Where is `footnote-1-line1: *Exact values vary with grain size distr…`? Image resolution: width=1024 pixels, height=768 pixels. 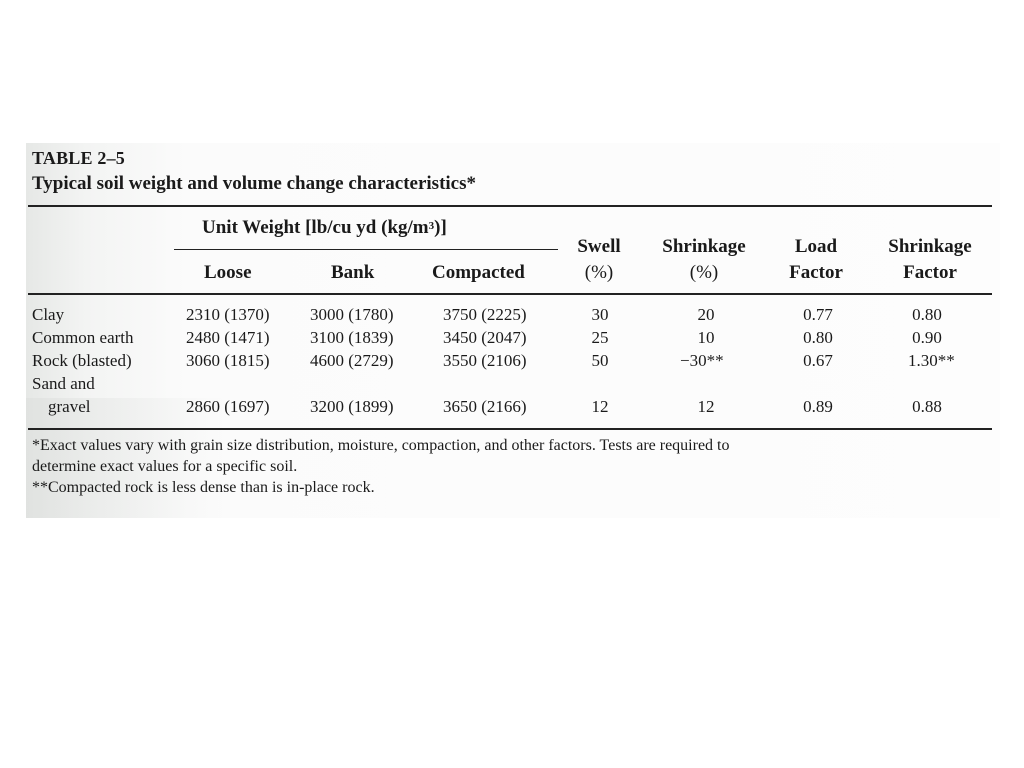
footnote-1-line1: *Exact values vary with grain size distr… is located at coordinates (381, 445).